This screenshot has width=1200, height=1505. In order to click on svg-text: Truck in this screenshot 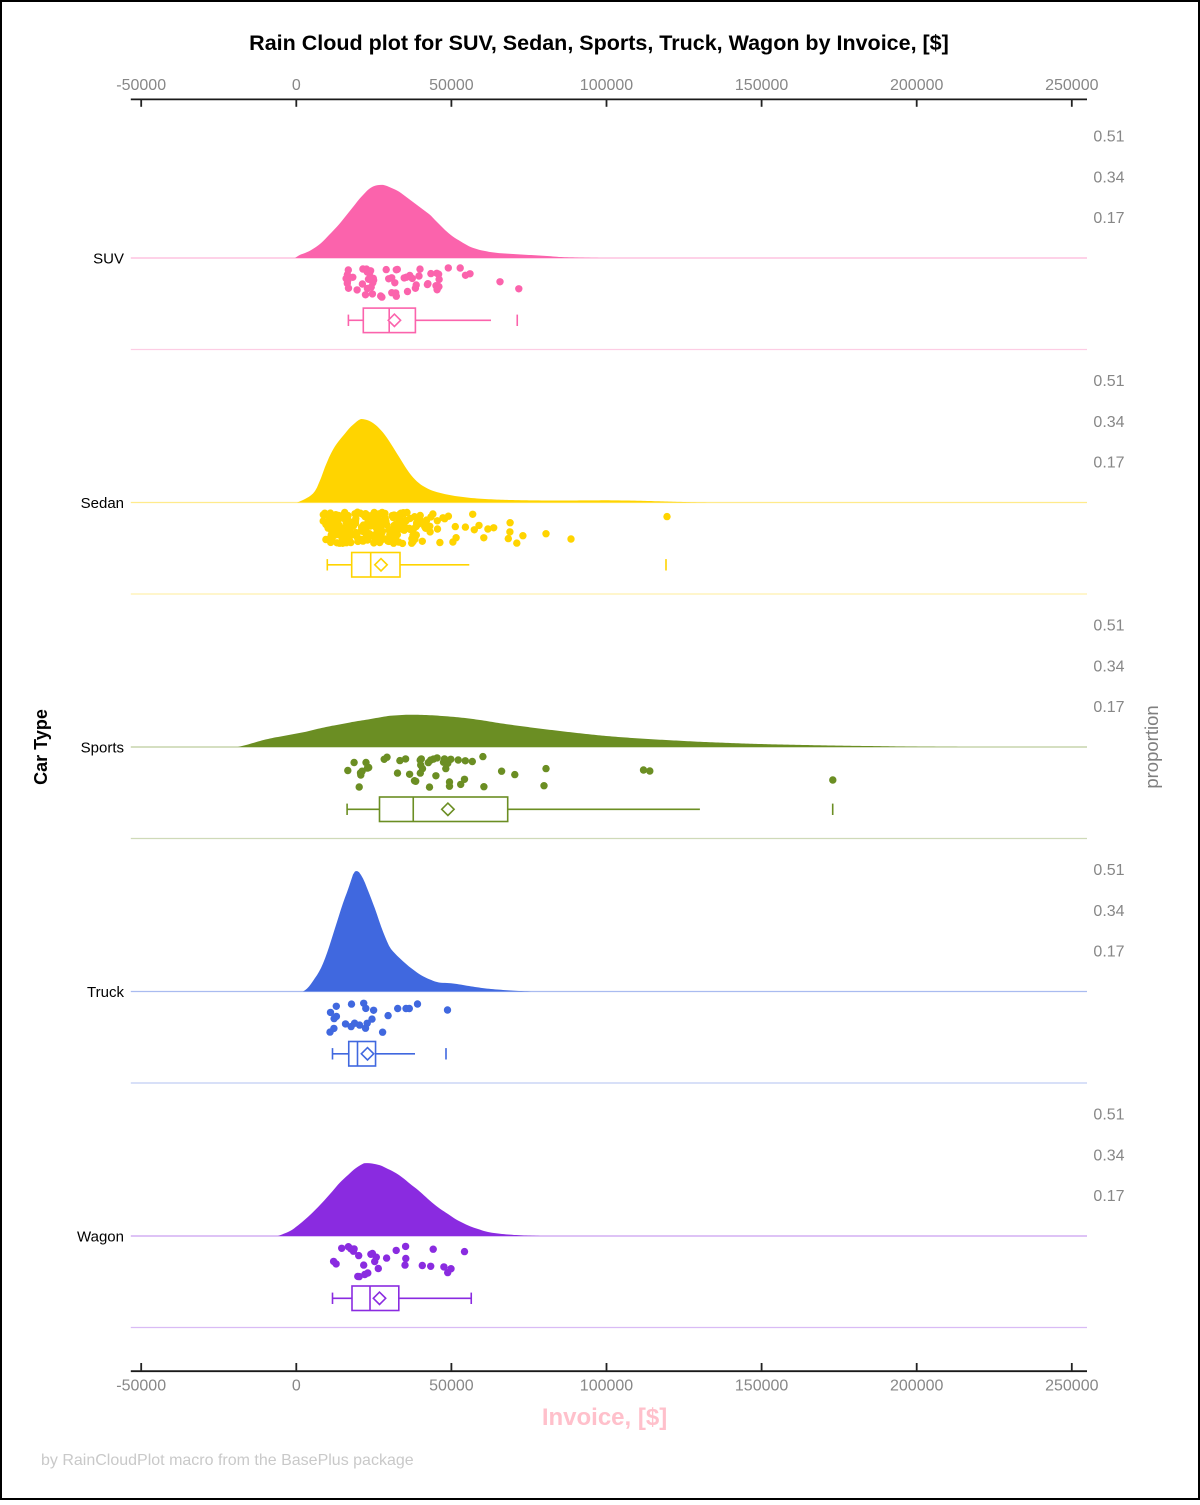, I will do `click(105, 992)`.